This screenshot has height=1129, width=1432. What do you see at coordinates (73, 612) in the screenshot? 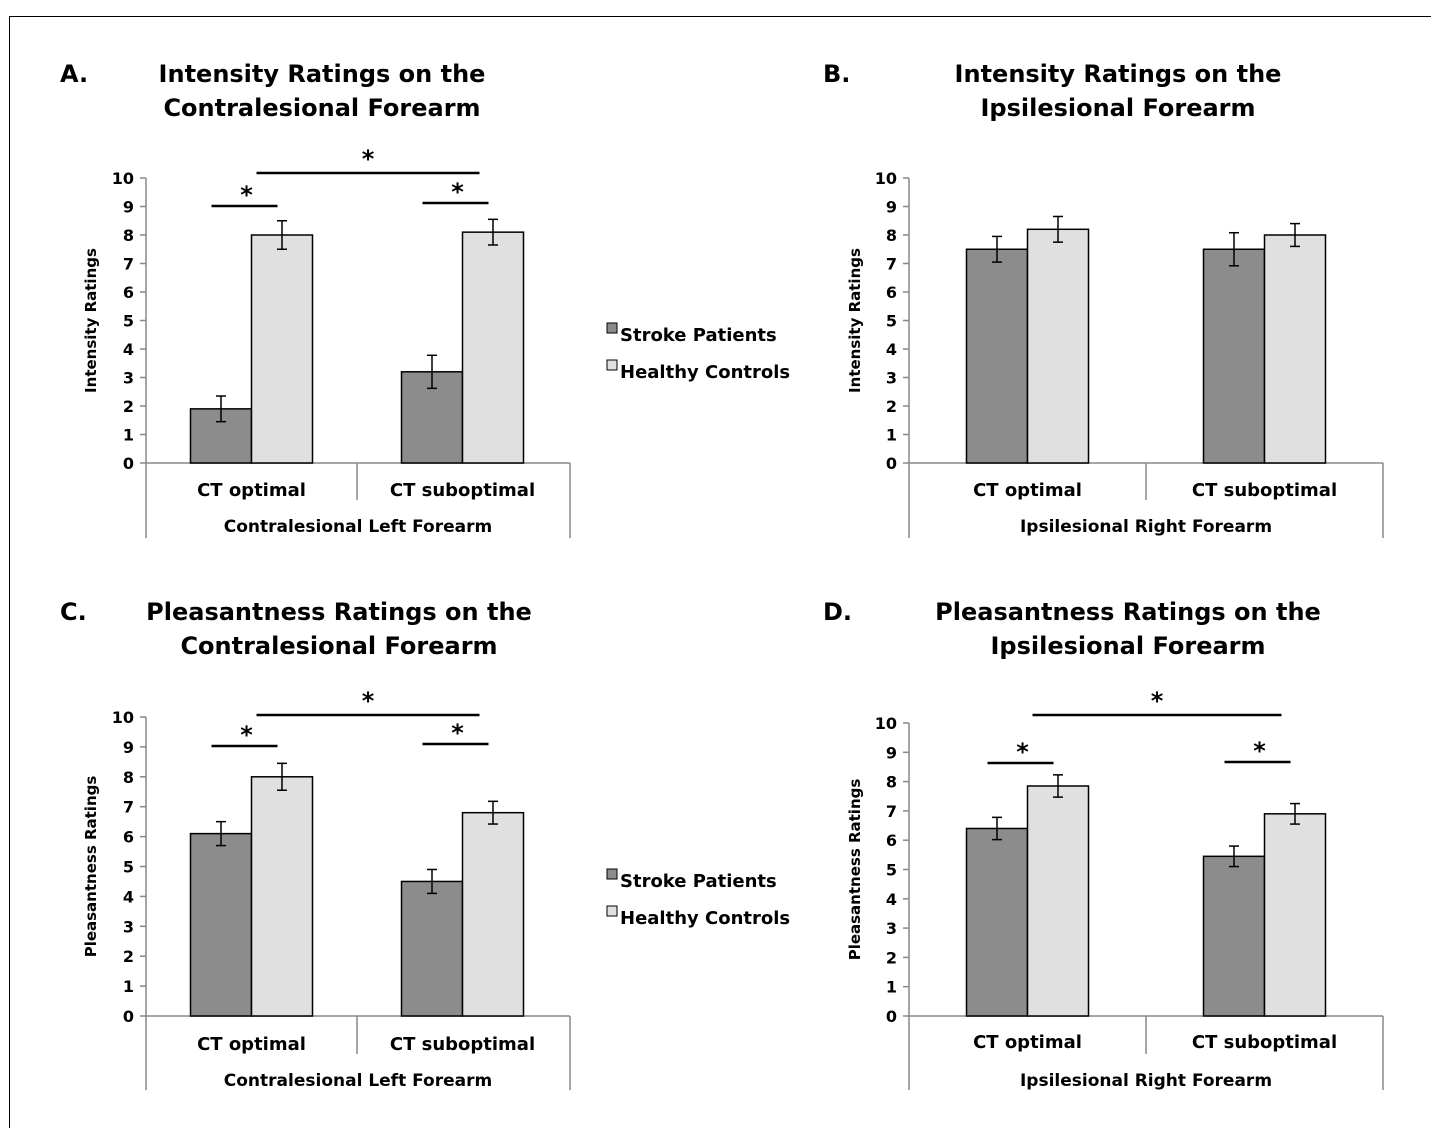
I see `panel-letter: C.` at bounding box center [73, 612].